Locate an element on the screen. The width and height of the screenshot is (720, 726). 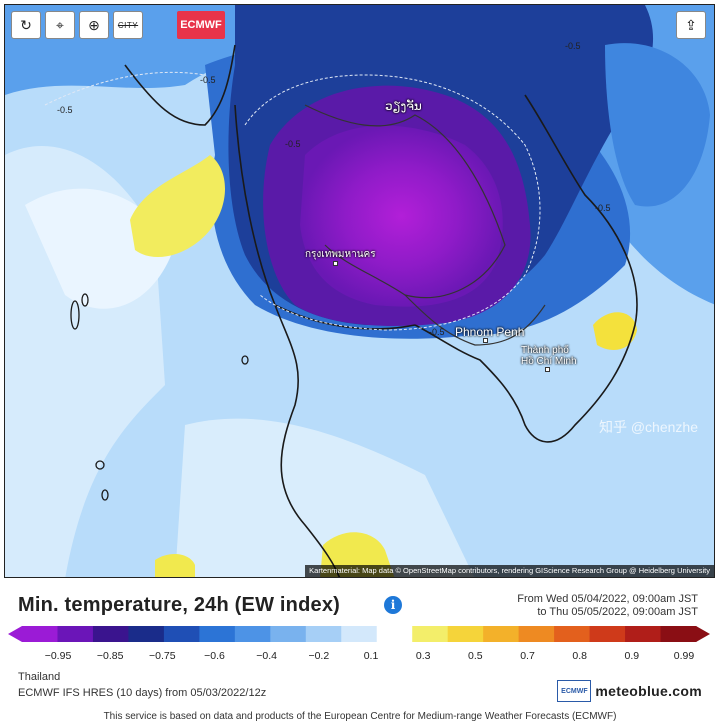
share-icon: ⇪ is located at coordinates (691, 24).